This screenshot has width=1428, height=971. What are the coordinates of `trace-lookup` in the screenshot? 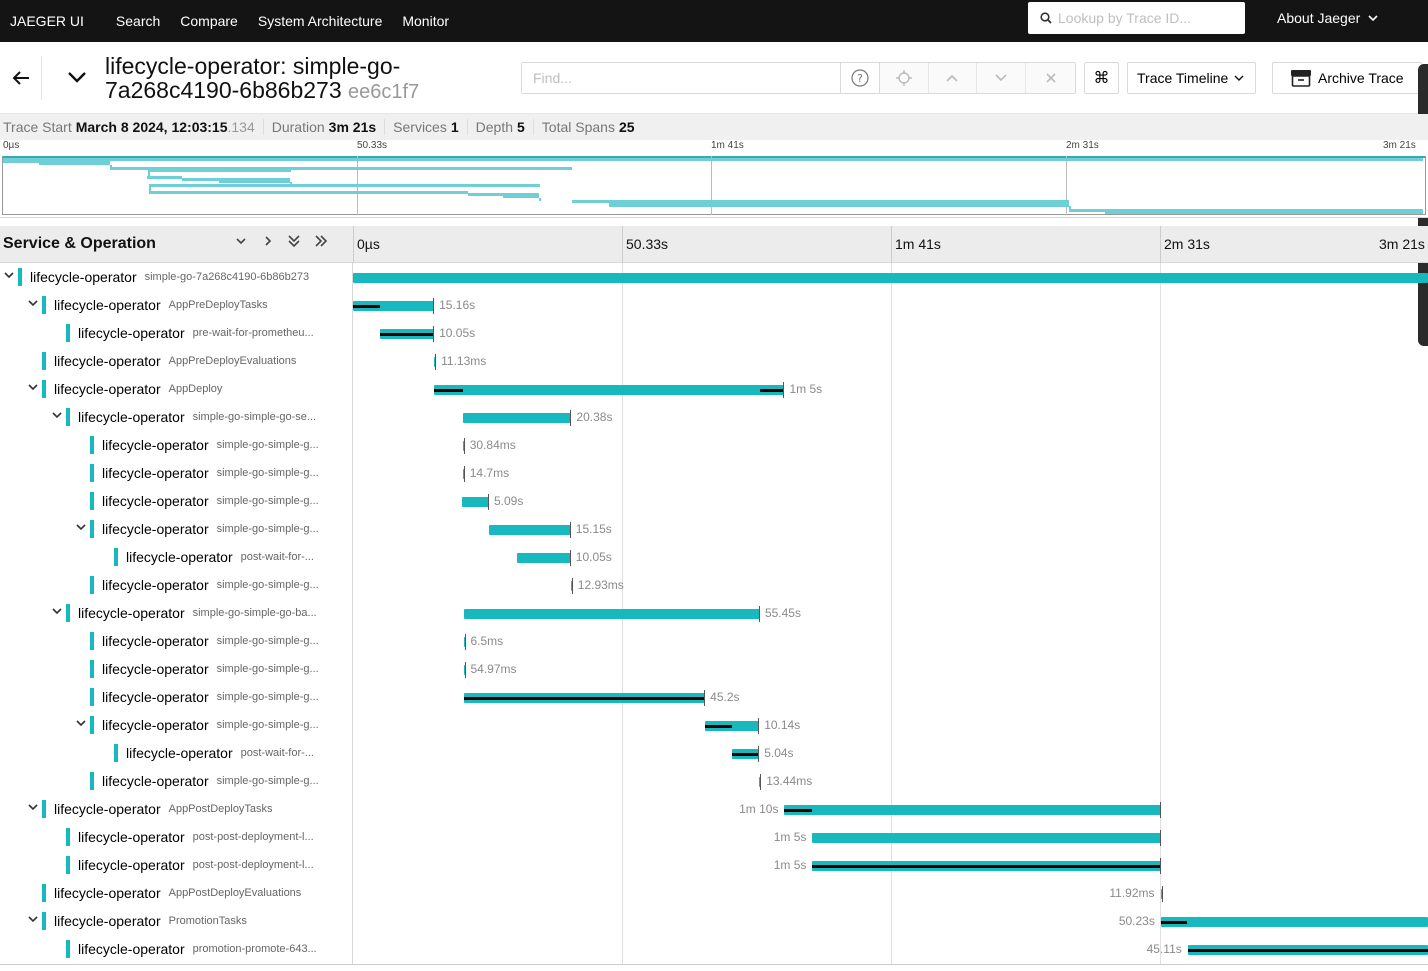 It's located at (1136, 18).